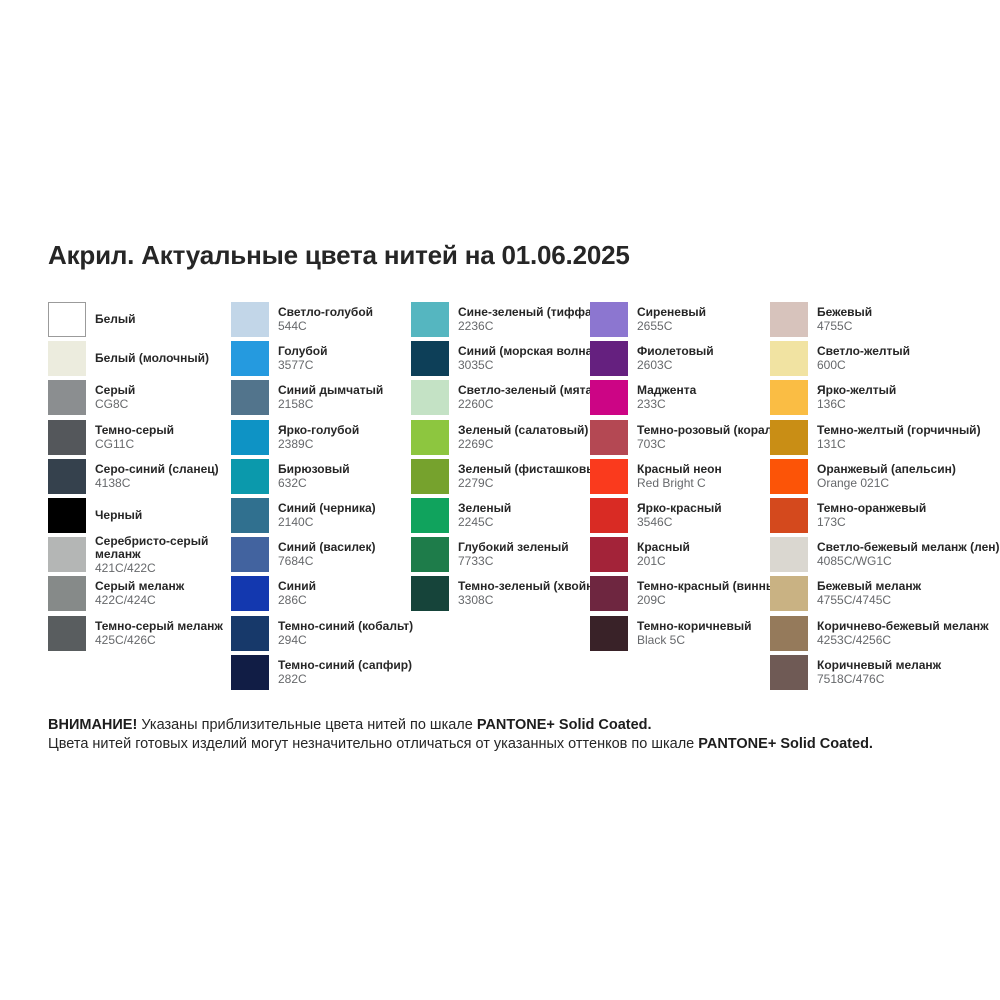 This screenshot has height=1000, width=1000. What do you see at coordinates (327, 515) in the screenshot?
I see `color-labels: Синий (черника) 2140C` at bounding box center [327, 515].